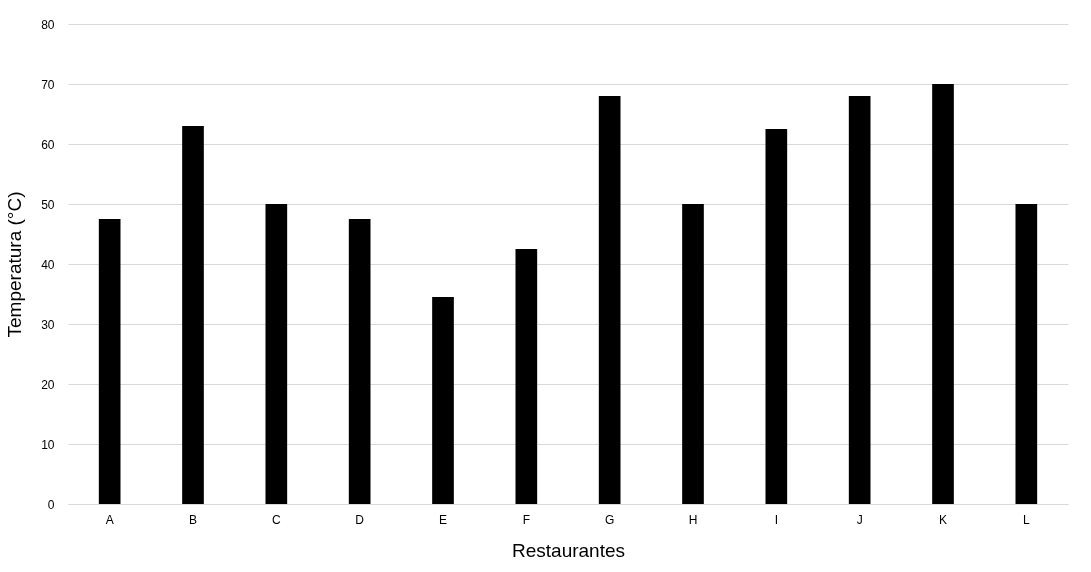 The height and width of the screenshot is (572, 1091). What do you see at coordinates (776, 519) in the screenshot?
I see `x-tick-label: I` at bounding box center [776, 519].